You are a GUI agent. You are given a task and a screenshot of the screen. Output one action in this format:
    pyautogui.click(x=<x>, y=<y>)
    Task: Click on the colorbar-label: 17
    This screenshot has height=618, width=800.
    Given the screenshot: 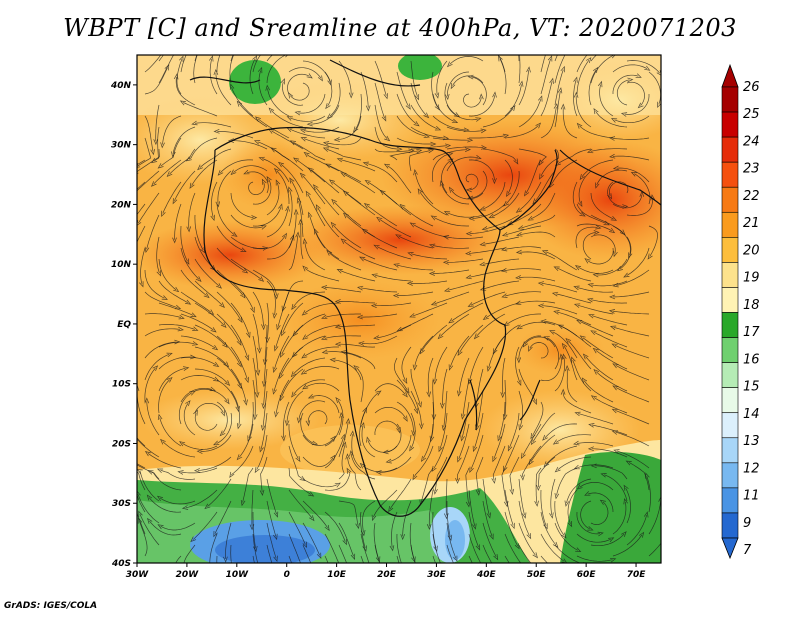 What is the action you would take?
    pyautogui.click(x=751, y=332)
    